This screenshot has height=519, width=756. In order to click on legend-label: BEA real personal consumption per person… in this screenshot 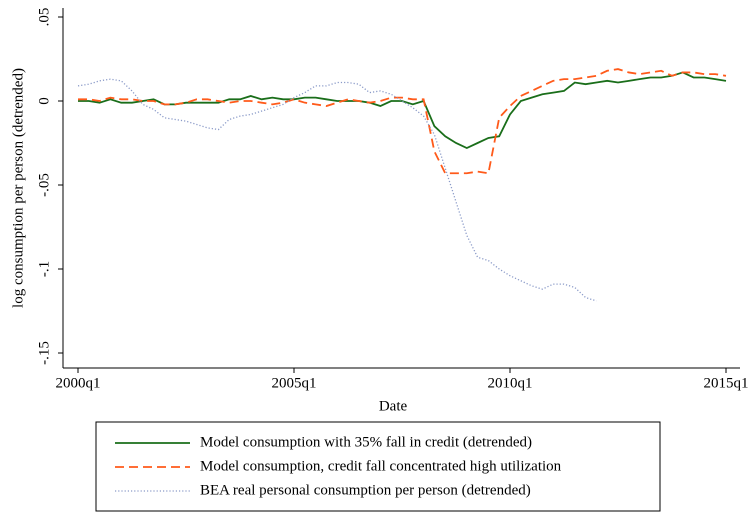, I will do `click(365, 490)`.